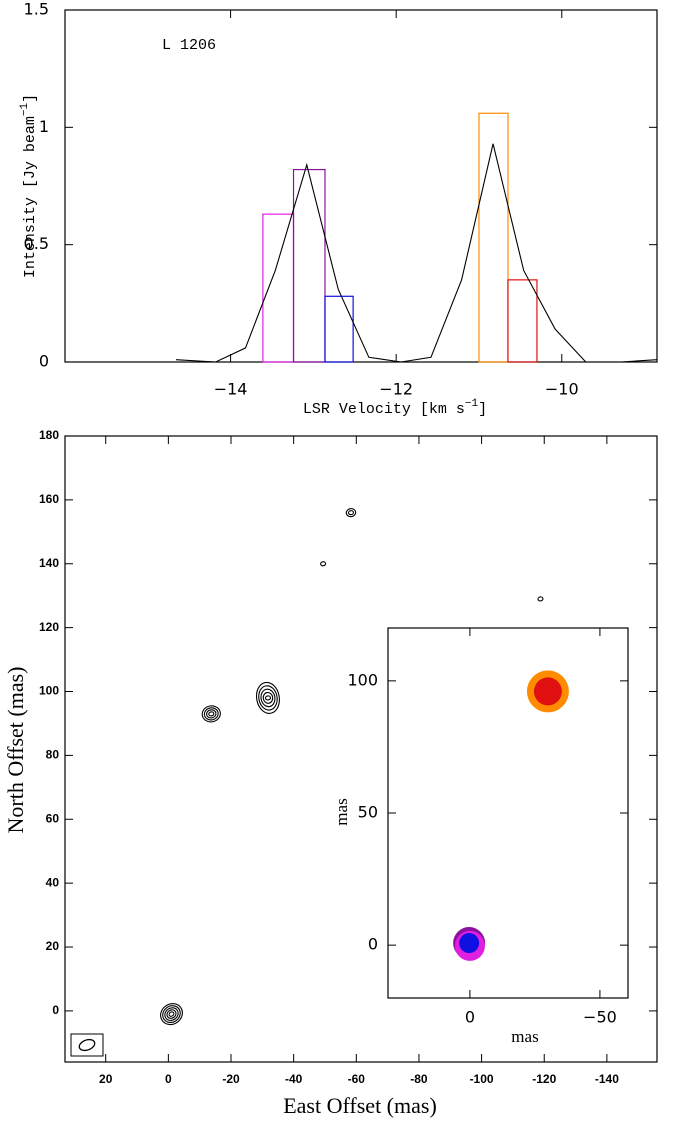 The width and height of the screenshot is (678, 1125). Describe the element at coordinates (49, 627) in the screenshot. I see `y-tick-label: 120` at that location.